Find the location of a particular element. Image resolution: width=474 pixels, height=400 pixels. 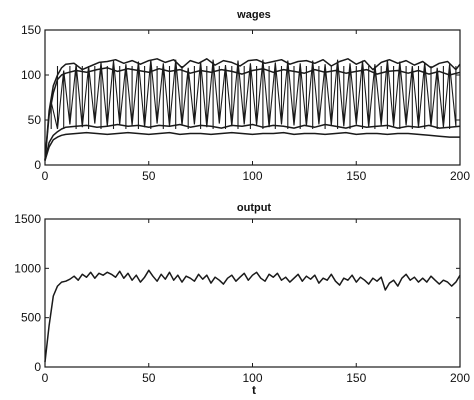

output-y-tick-label: 0 is located at coordinates (37, 367).